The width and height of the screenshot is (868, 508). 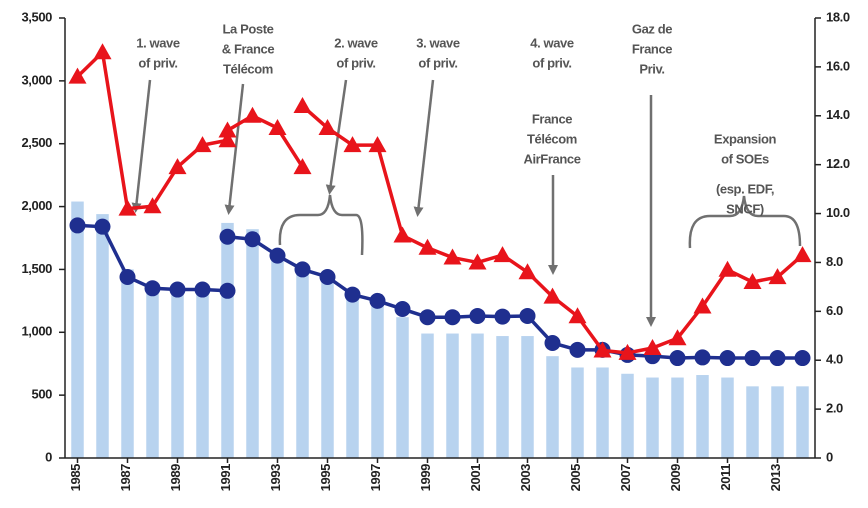 I want to click on x-tick-label: 2009, so click(x=675, y=477).